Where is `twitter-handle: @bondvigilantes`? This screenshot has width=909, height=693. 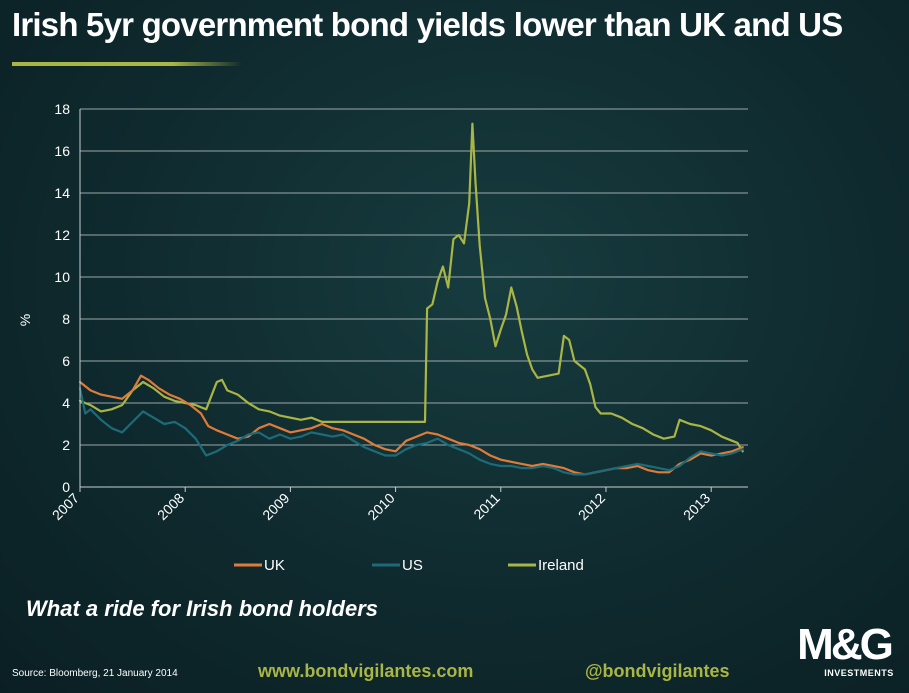 twitter-handle: @bondvigilantes is located at coordinates (657, 671).